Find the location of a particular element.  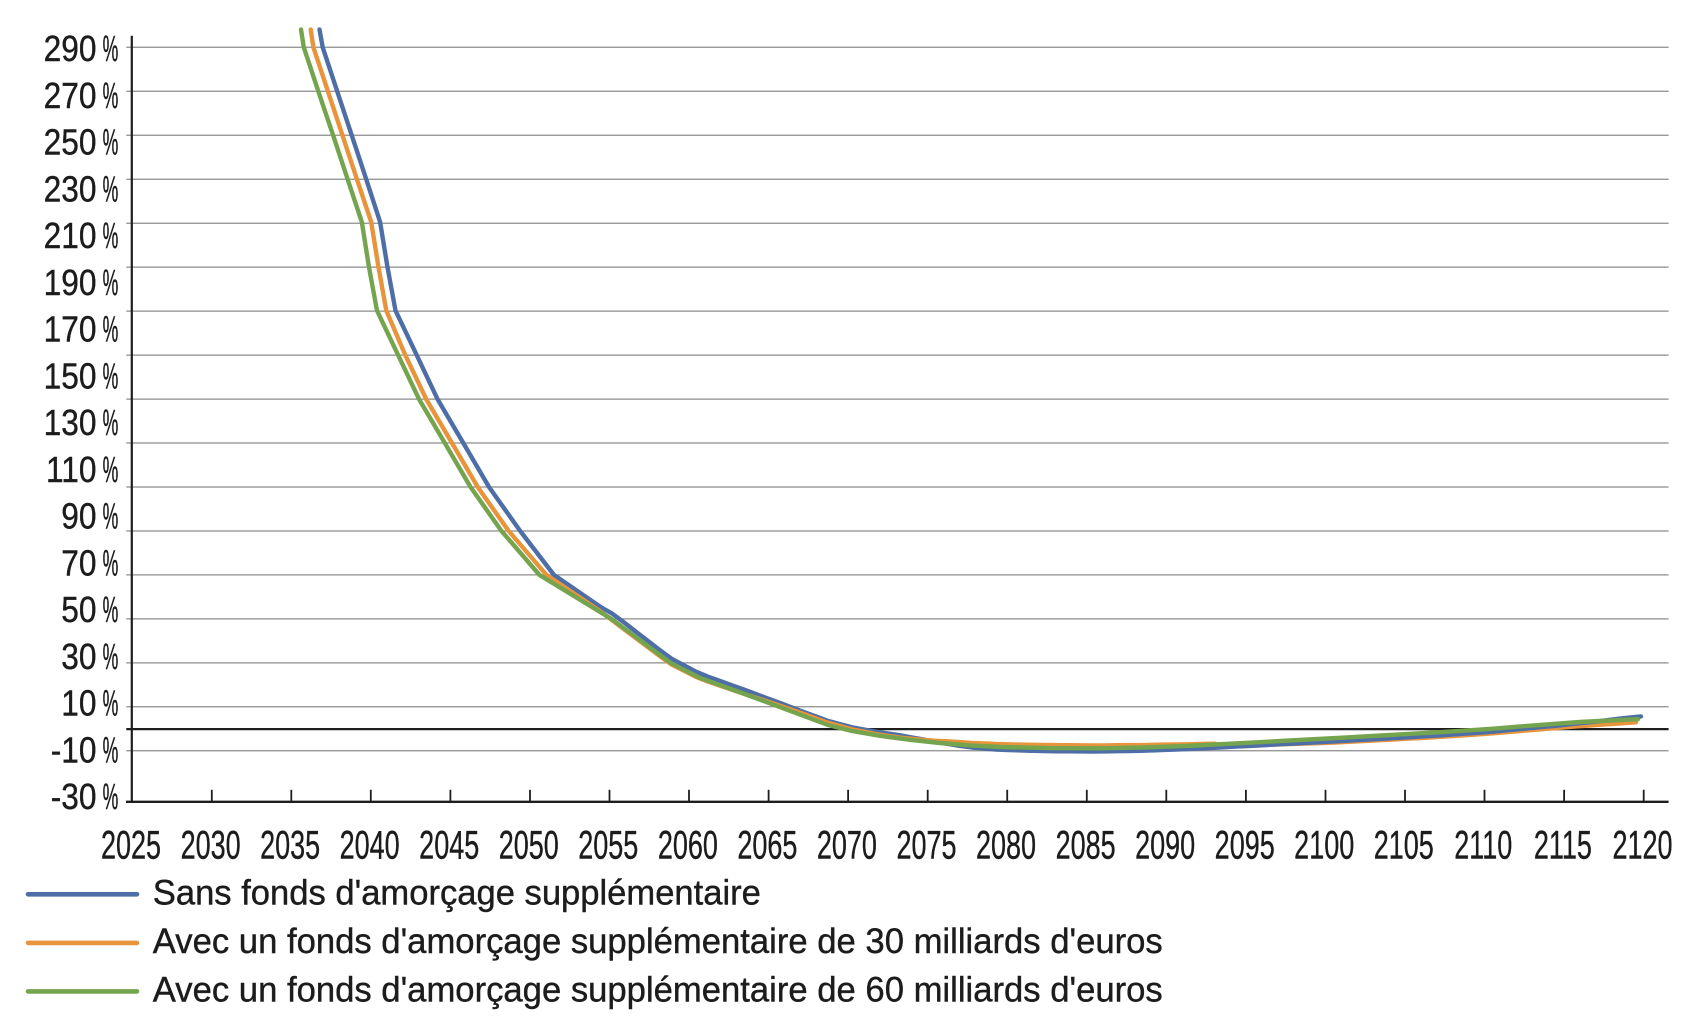

svg-text: 50 is located at coordinates (78, 610).